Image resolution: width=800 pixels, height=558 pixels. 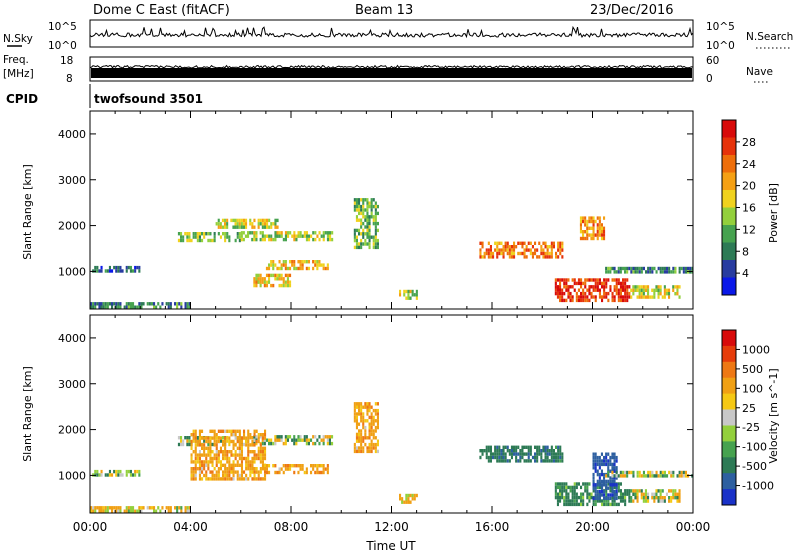 What do you see at coordinates (72, 134) in the screenshot?
I see `y-tick-label: 4000` at bounding box center [72, 134].